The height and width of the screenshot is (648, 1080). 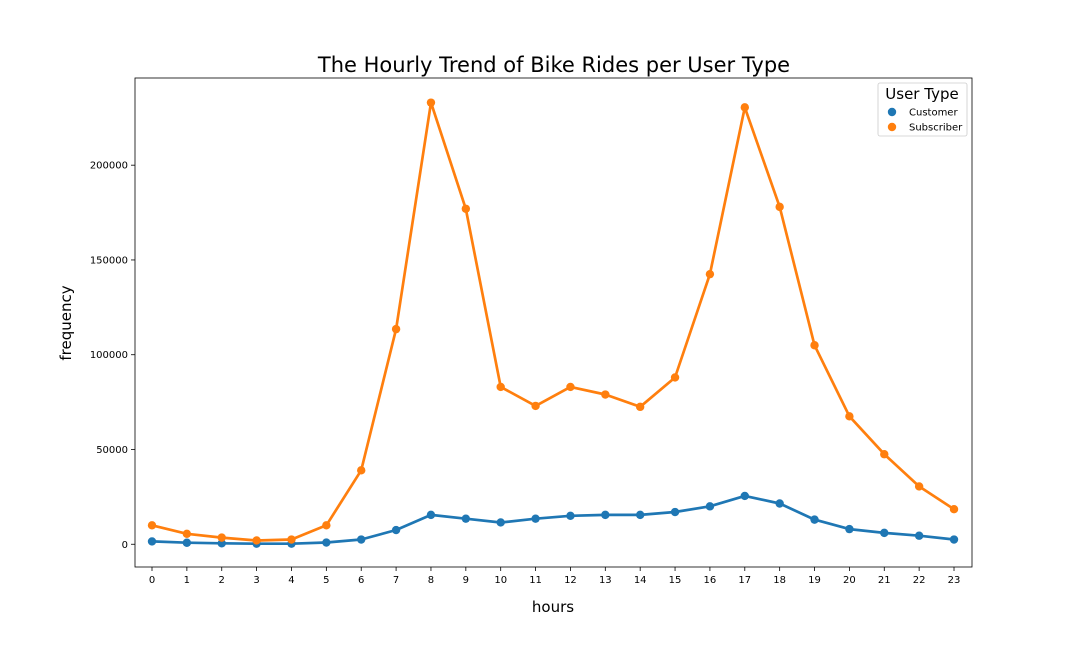 What do you see at coordinates (919, 580) in the screenshot?
I see `x-tick-label: 22` at bounding box center [919, 580].